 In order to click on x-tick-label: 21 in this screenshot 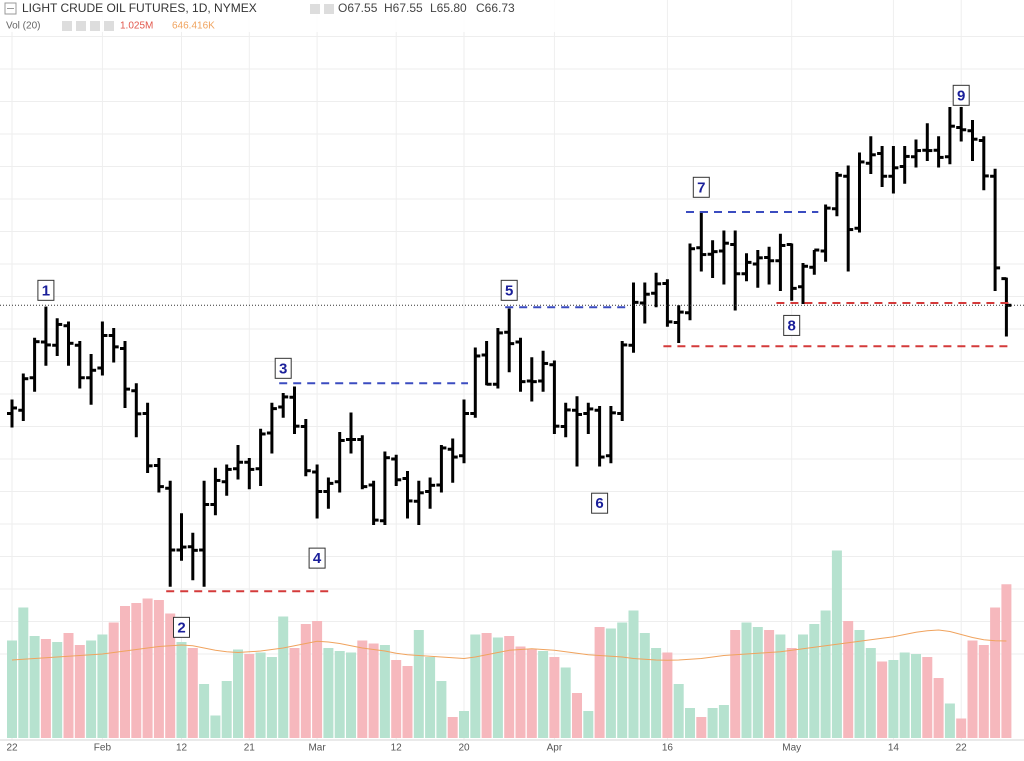, I will do `click(250, 748)`.